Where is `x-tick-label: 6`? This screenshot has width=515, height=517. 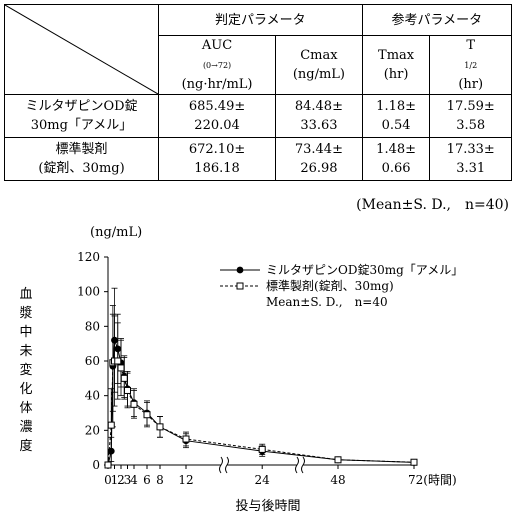 x-tick-label: 6 is located at coordinates (147, 480).